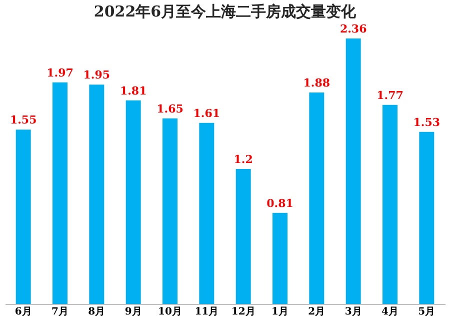 The width and height of the screenshot is (450, 321). Describe the element at coordinates (243, 159) in the screenshot. I see `data-label: 1.2` at that location.